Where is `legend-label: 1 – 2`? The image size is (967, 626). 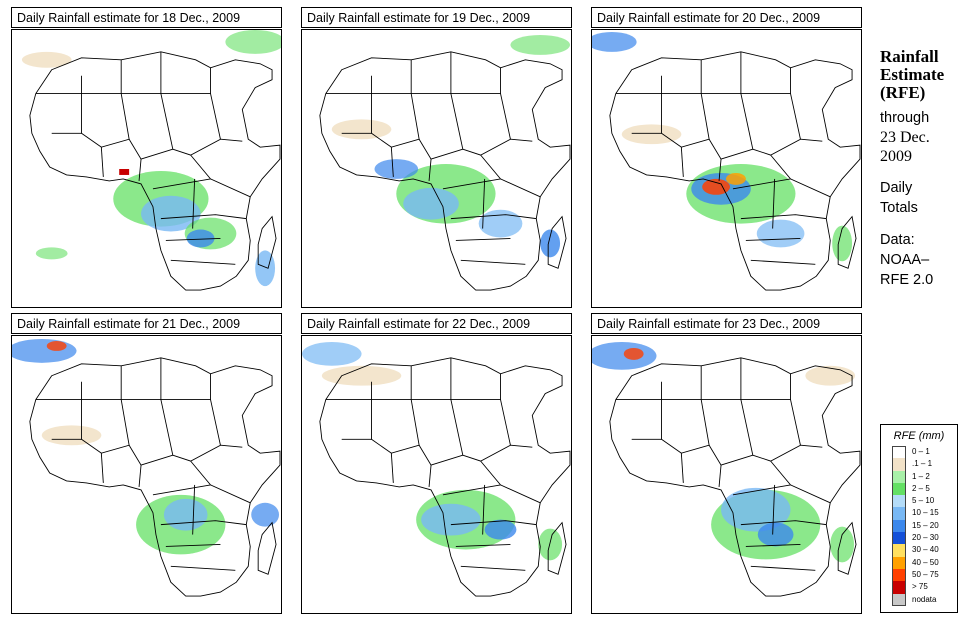
legend-label: 1 – 2 is located at coordinates (921, 476).